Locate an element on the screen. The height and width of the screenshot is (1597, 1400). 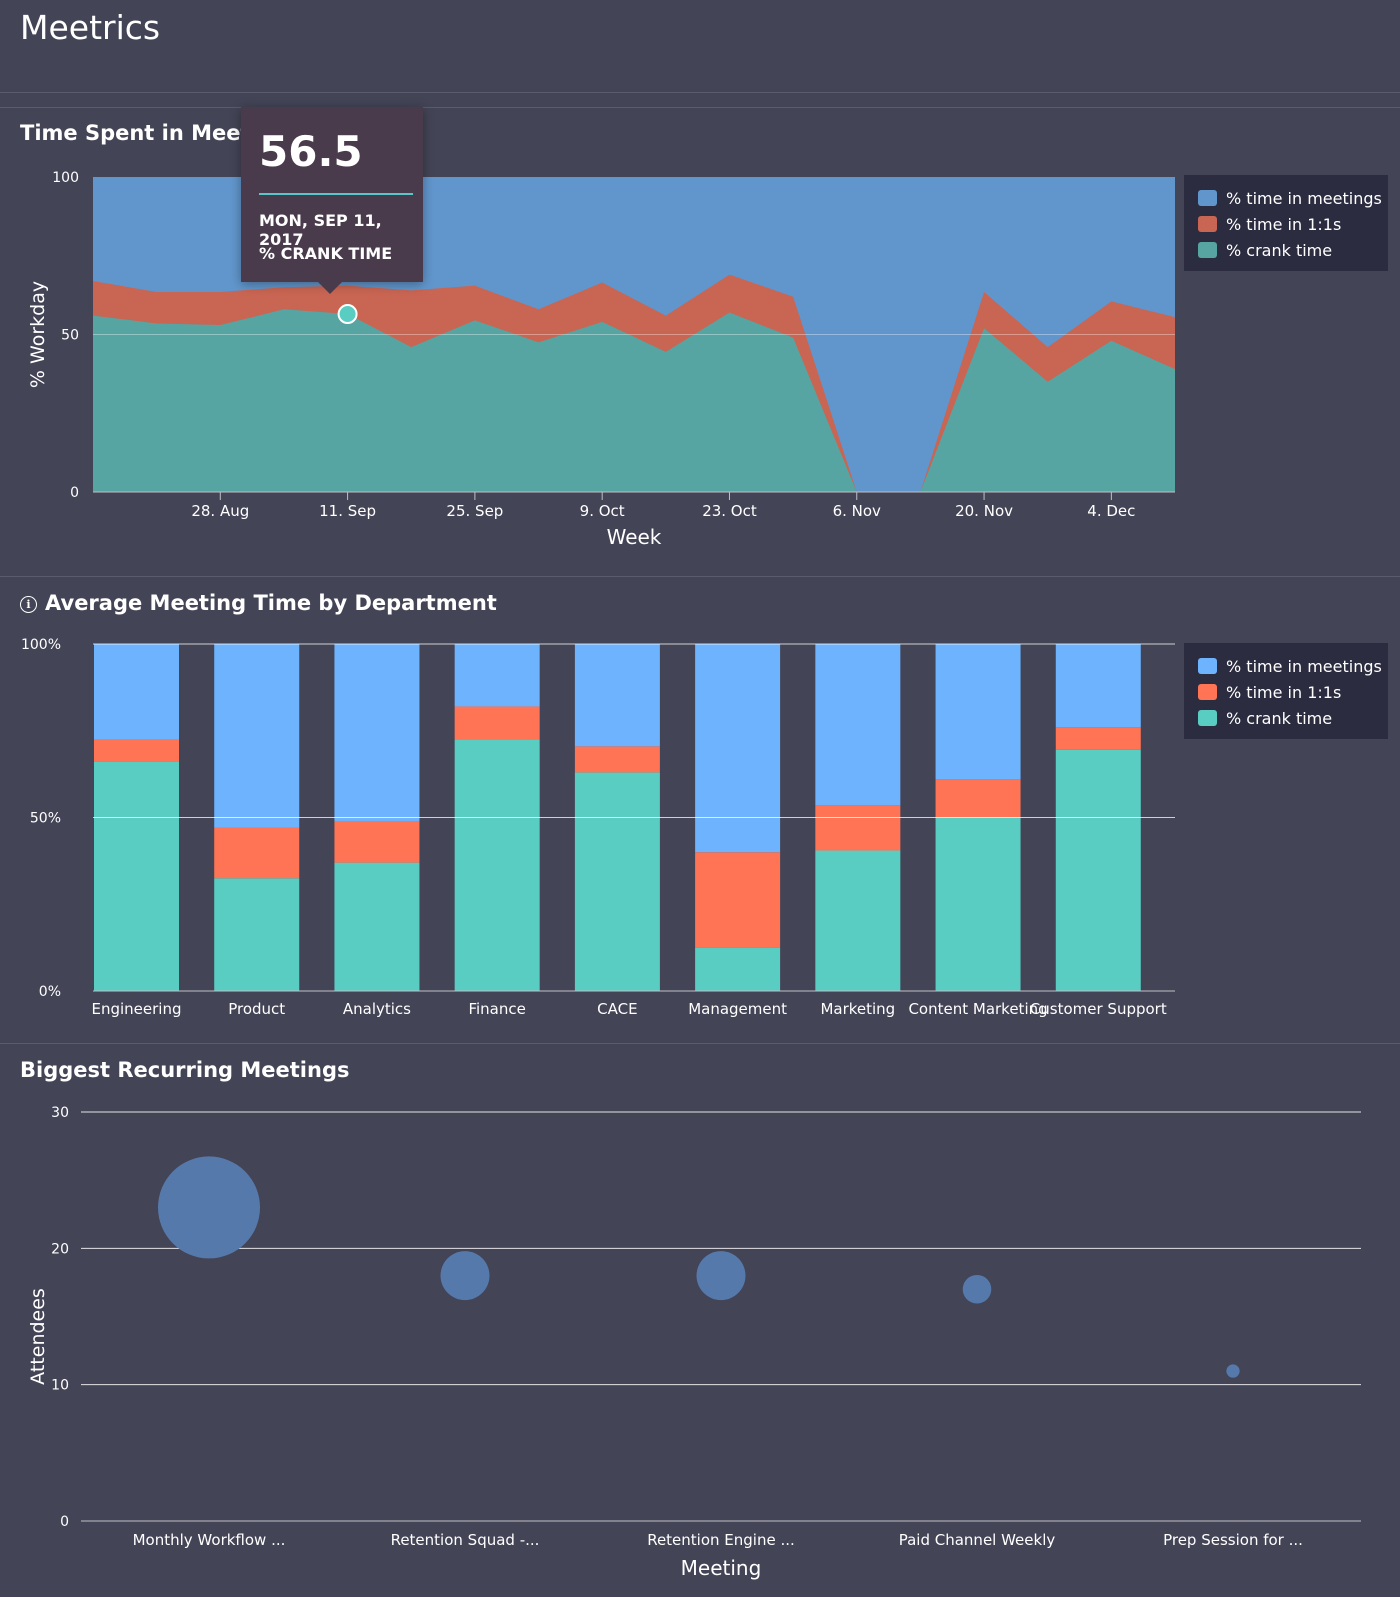
recurring-title: Biggest Recurring Meetings is located at coordinates (185, 1070).